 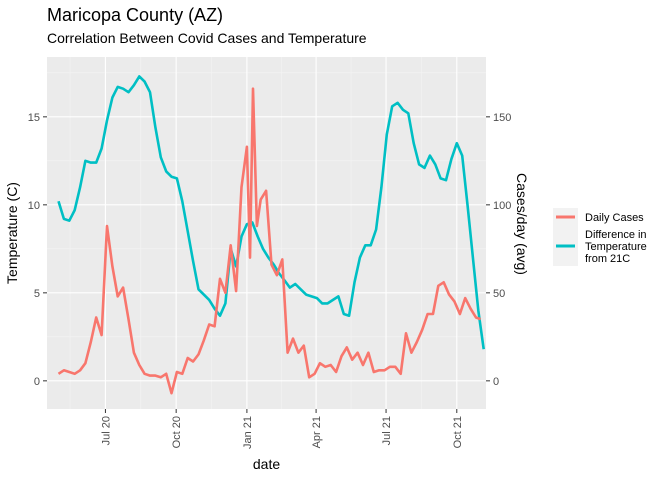 What do you see at coordinates (317, 432) in the screenshot?
I see `x-tick-label: Apr 21` at bounding box center [317, 432].